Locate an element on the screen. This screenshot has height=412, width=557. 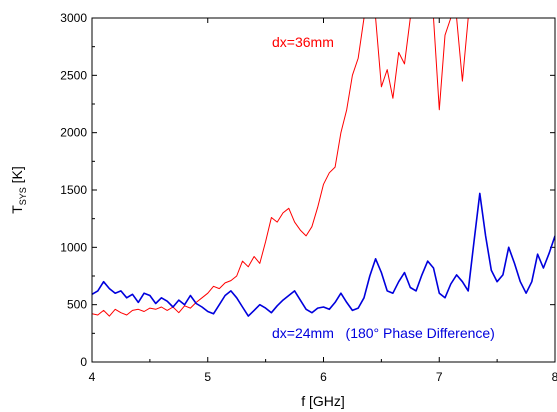
x-tick-label: 6 is located at coordinates (323, 377).